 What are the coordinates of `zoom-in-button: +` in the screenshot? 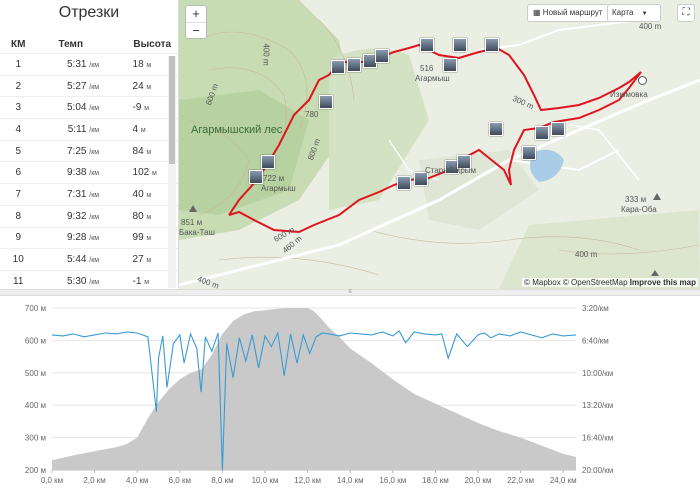 It's located at (196, 13).